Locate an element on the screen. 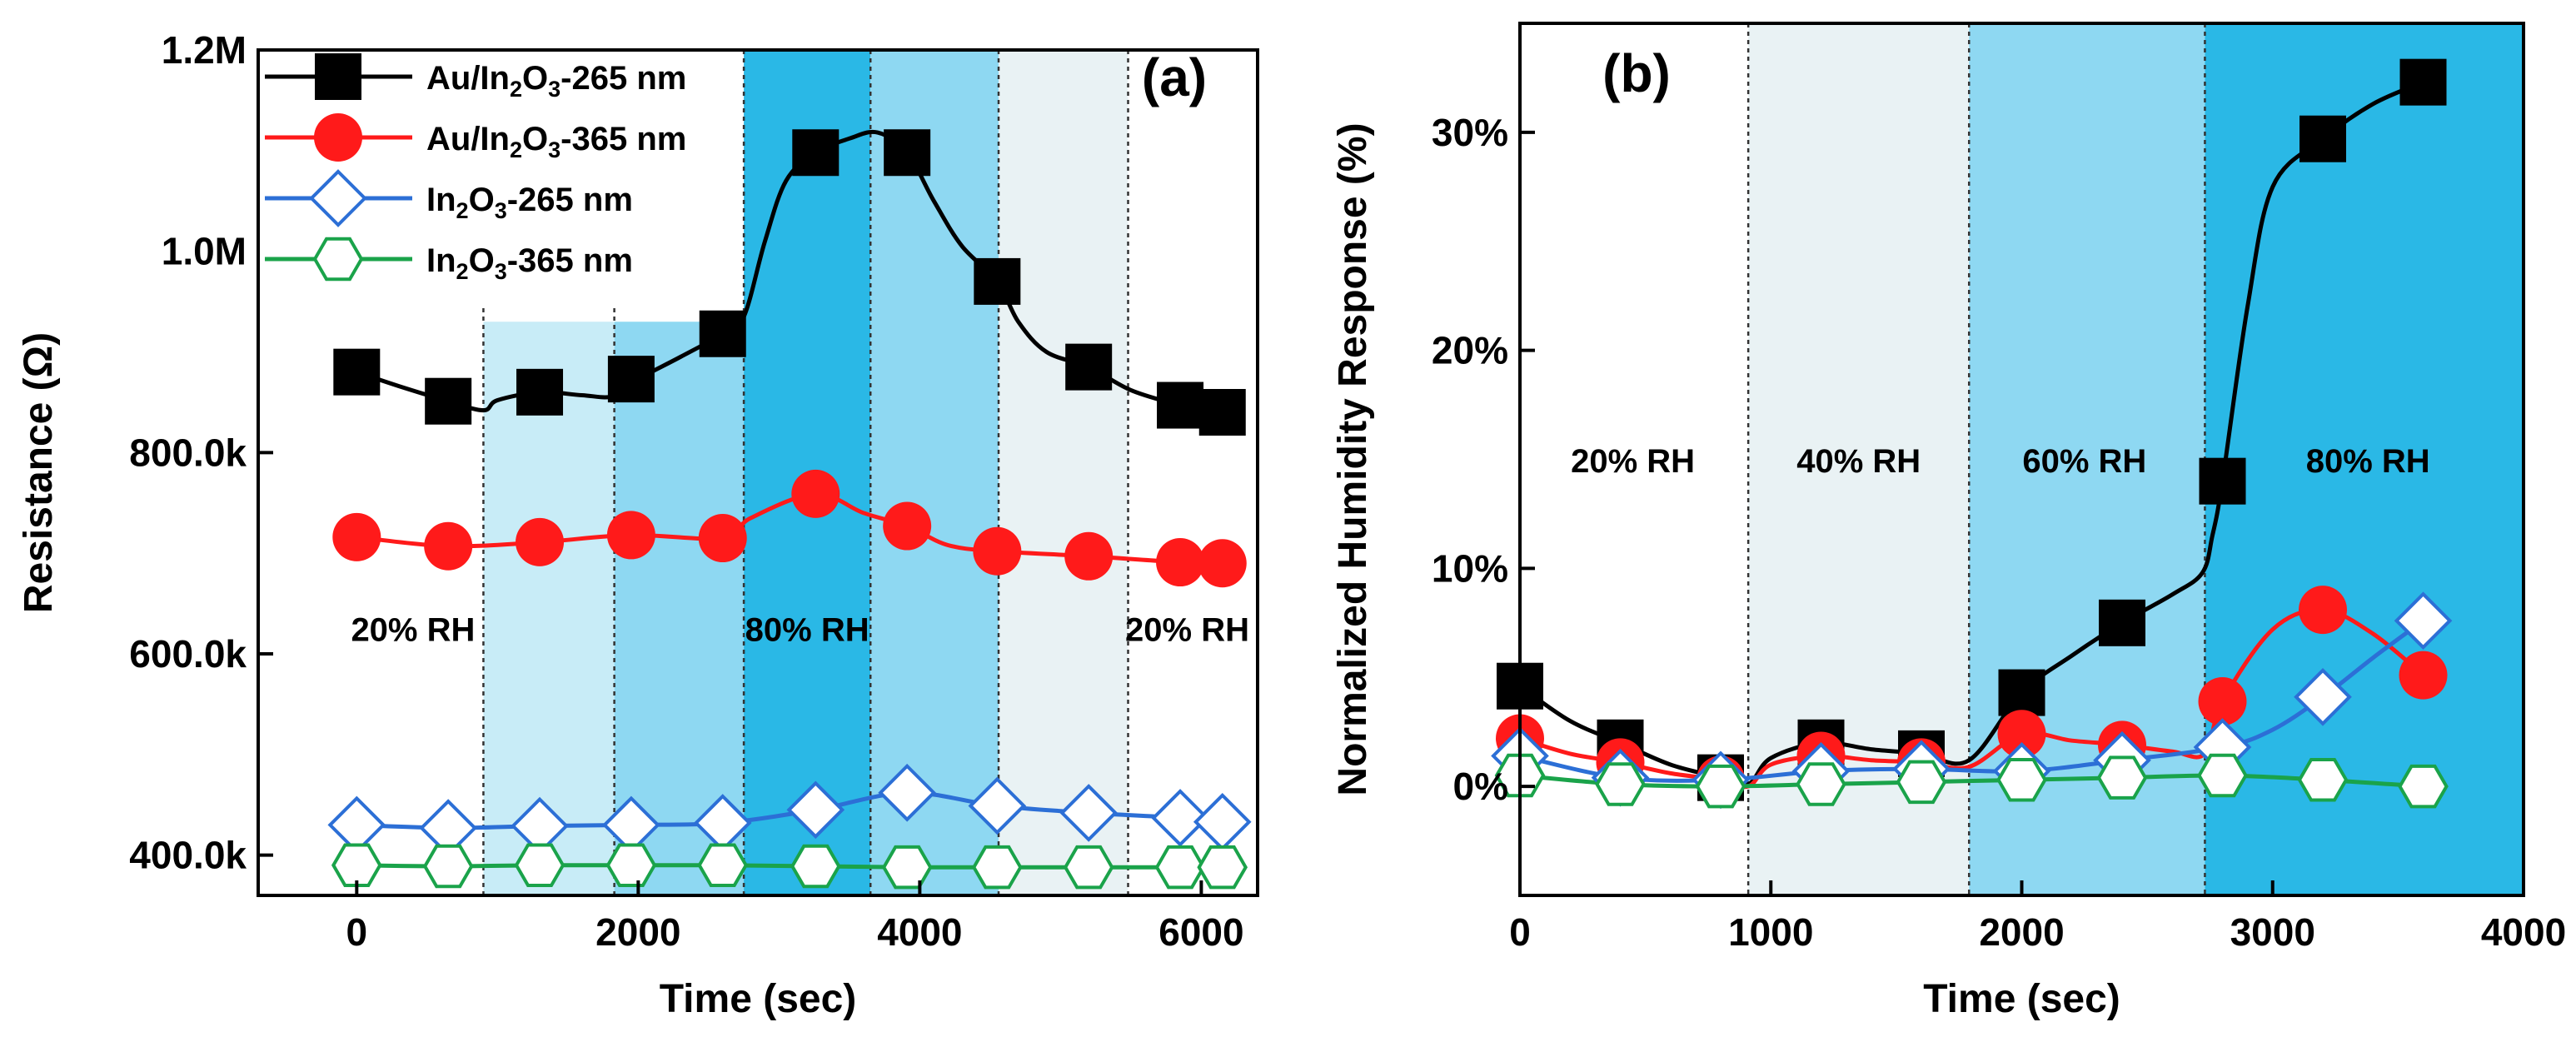  rh-annotation: 20% RH is located at coordinates (1187, 629).